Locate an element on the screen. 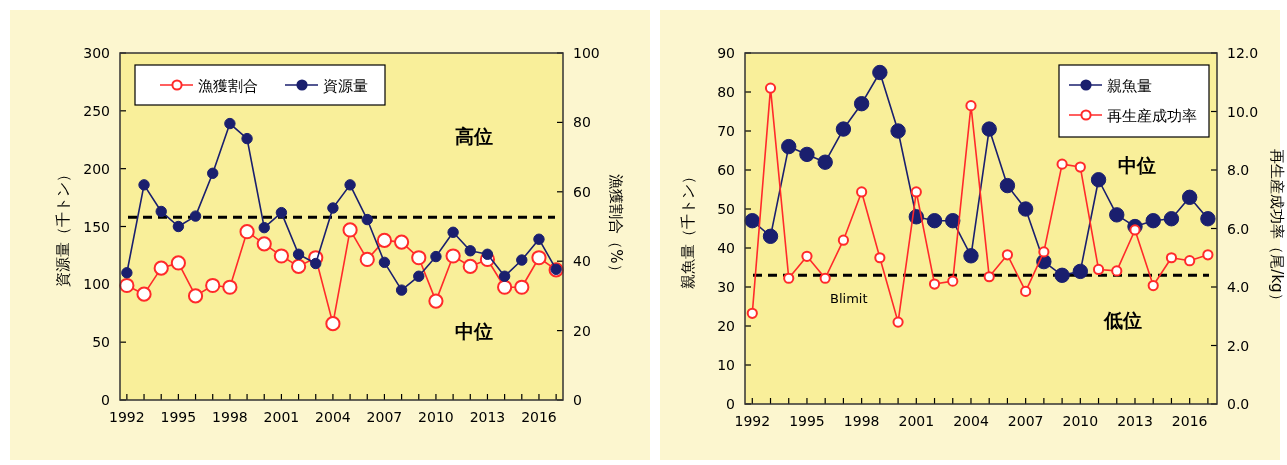 The height and width of the screenshot is (465, 1287). y-tick-label: 70 is located at coordinates (726, 131).